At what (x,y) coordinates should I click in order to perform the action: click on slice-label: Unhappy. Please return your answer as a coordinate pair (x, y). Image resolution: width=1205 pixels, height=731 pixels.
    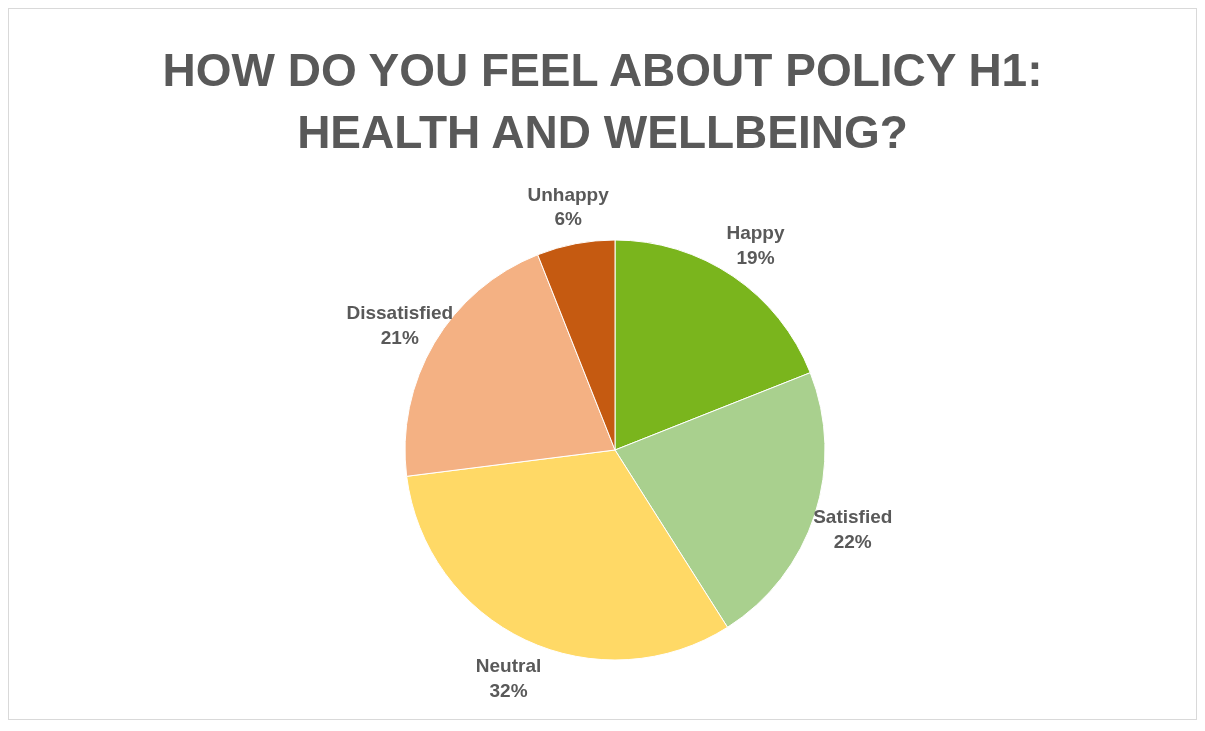
    Looking at the image, I should click on (568, 194).